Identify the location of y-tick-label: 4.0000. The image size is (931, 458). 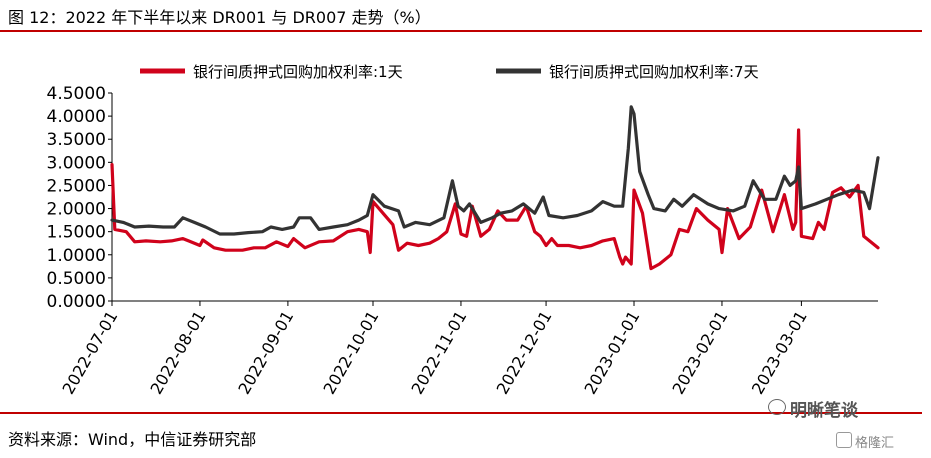
(76, 117).